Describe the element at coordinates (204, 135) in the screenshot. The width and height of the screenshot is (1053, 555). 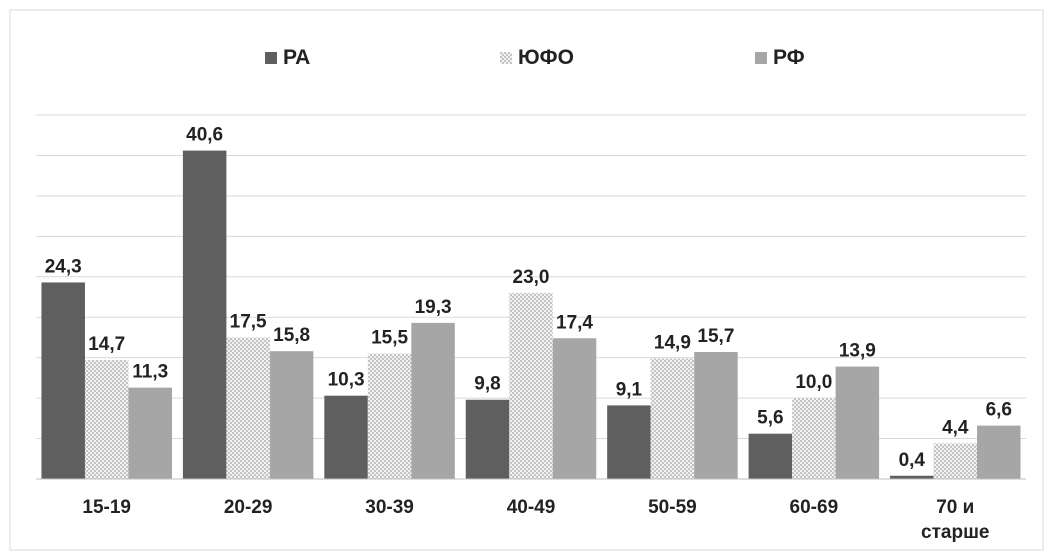
I see `data-label: 40,6` at that location.